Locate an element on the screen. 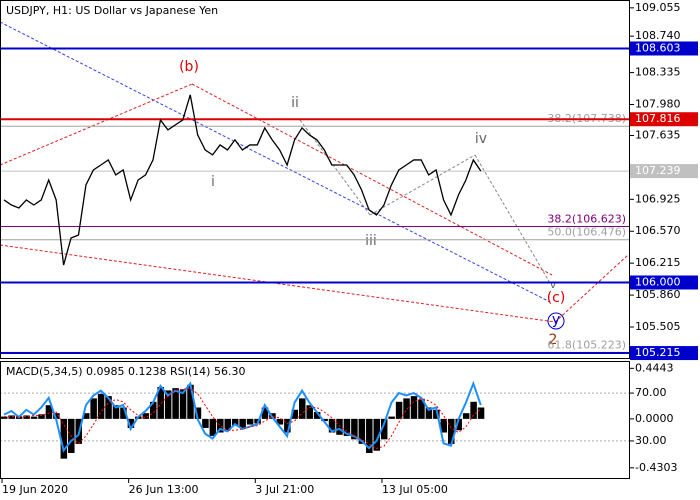 This screenshot has height=500, width=700. y-tick-label: 107.635 is located at coordinates (658, 135).